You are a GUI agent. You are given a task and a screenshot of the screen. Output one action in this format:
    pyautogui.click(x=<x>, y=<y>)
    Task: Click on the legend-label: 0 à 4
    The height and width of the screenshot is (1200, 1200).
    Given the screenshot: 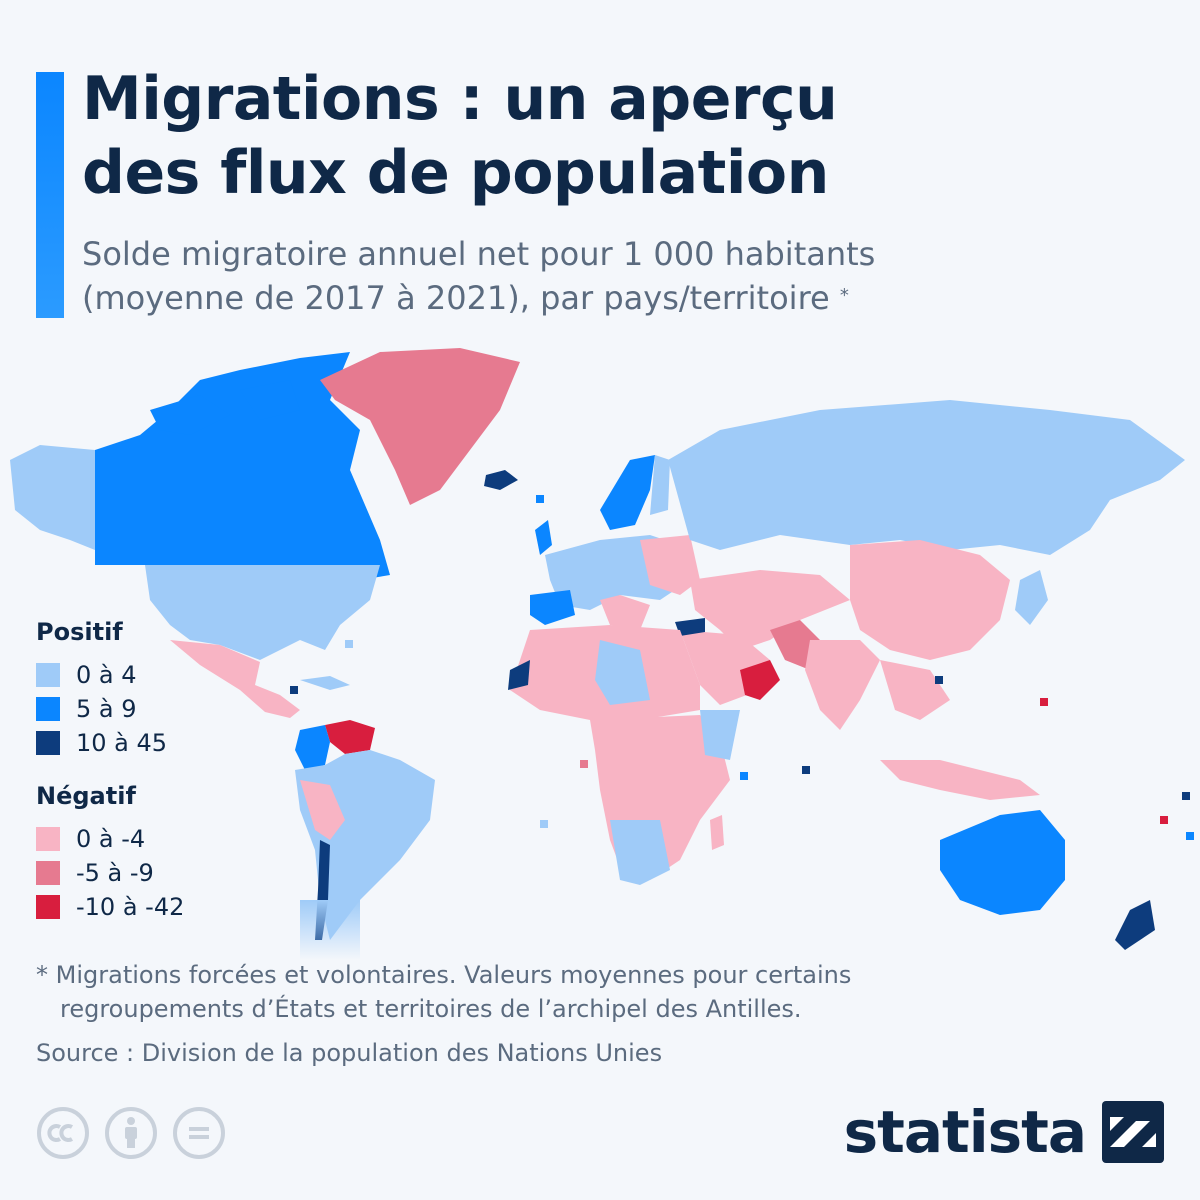 What is the action you would take?
    pyautogui.click(x=106, y=675)
    